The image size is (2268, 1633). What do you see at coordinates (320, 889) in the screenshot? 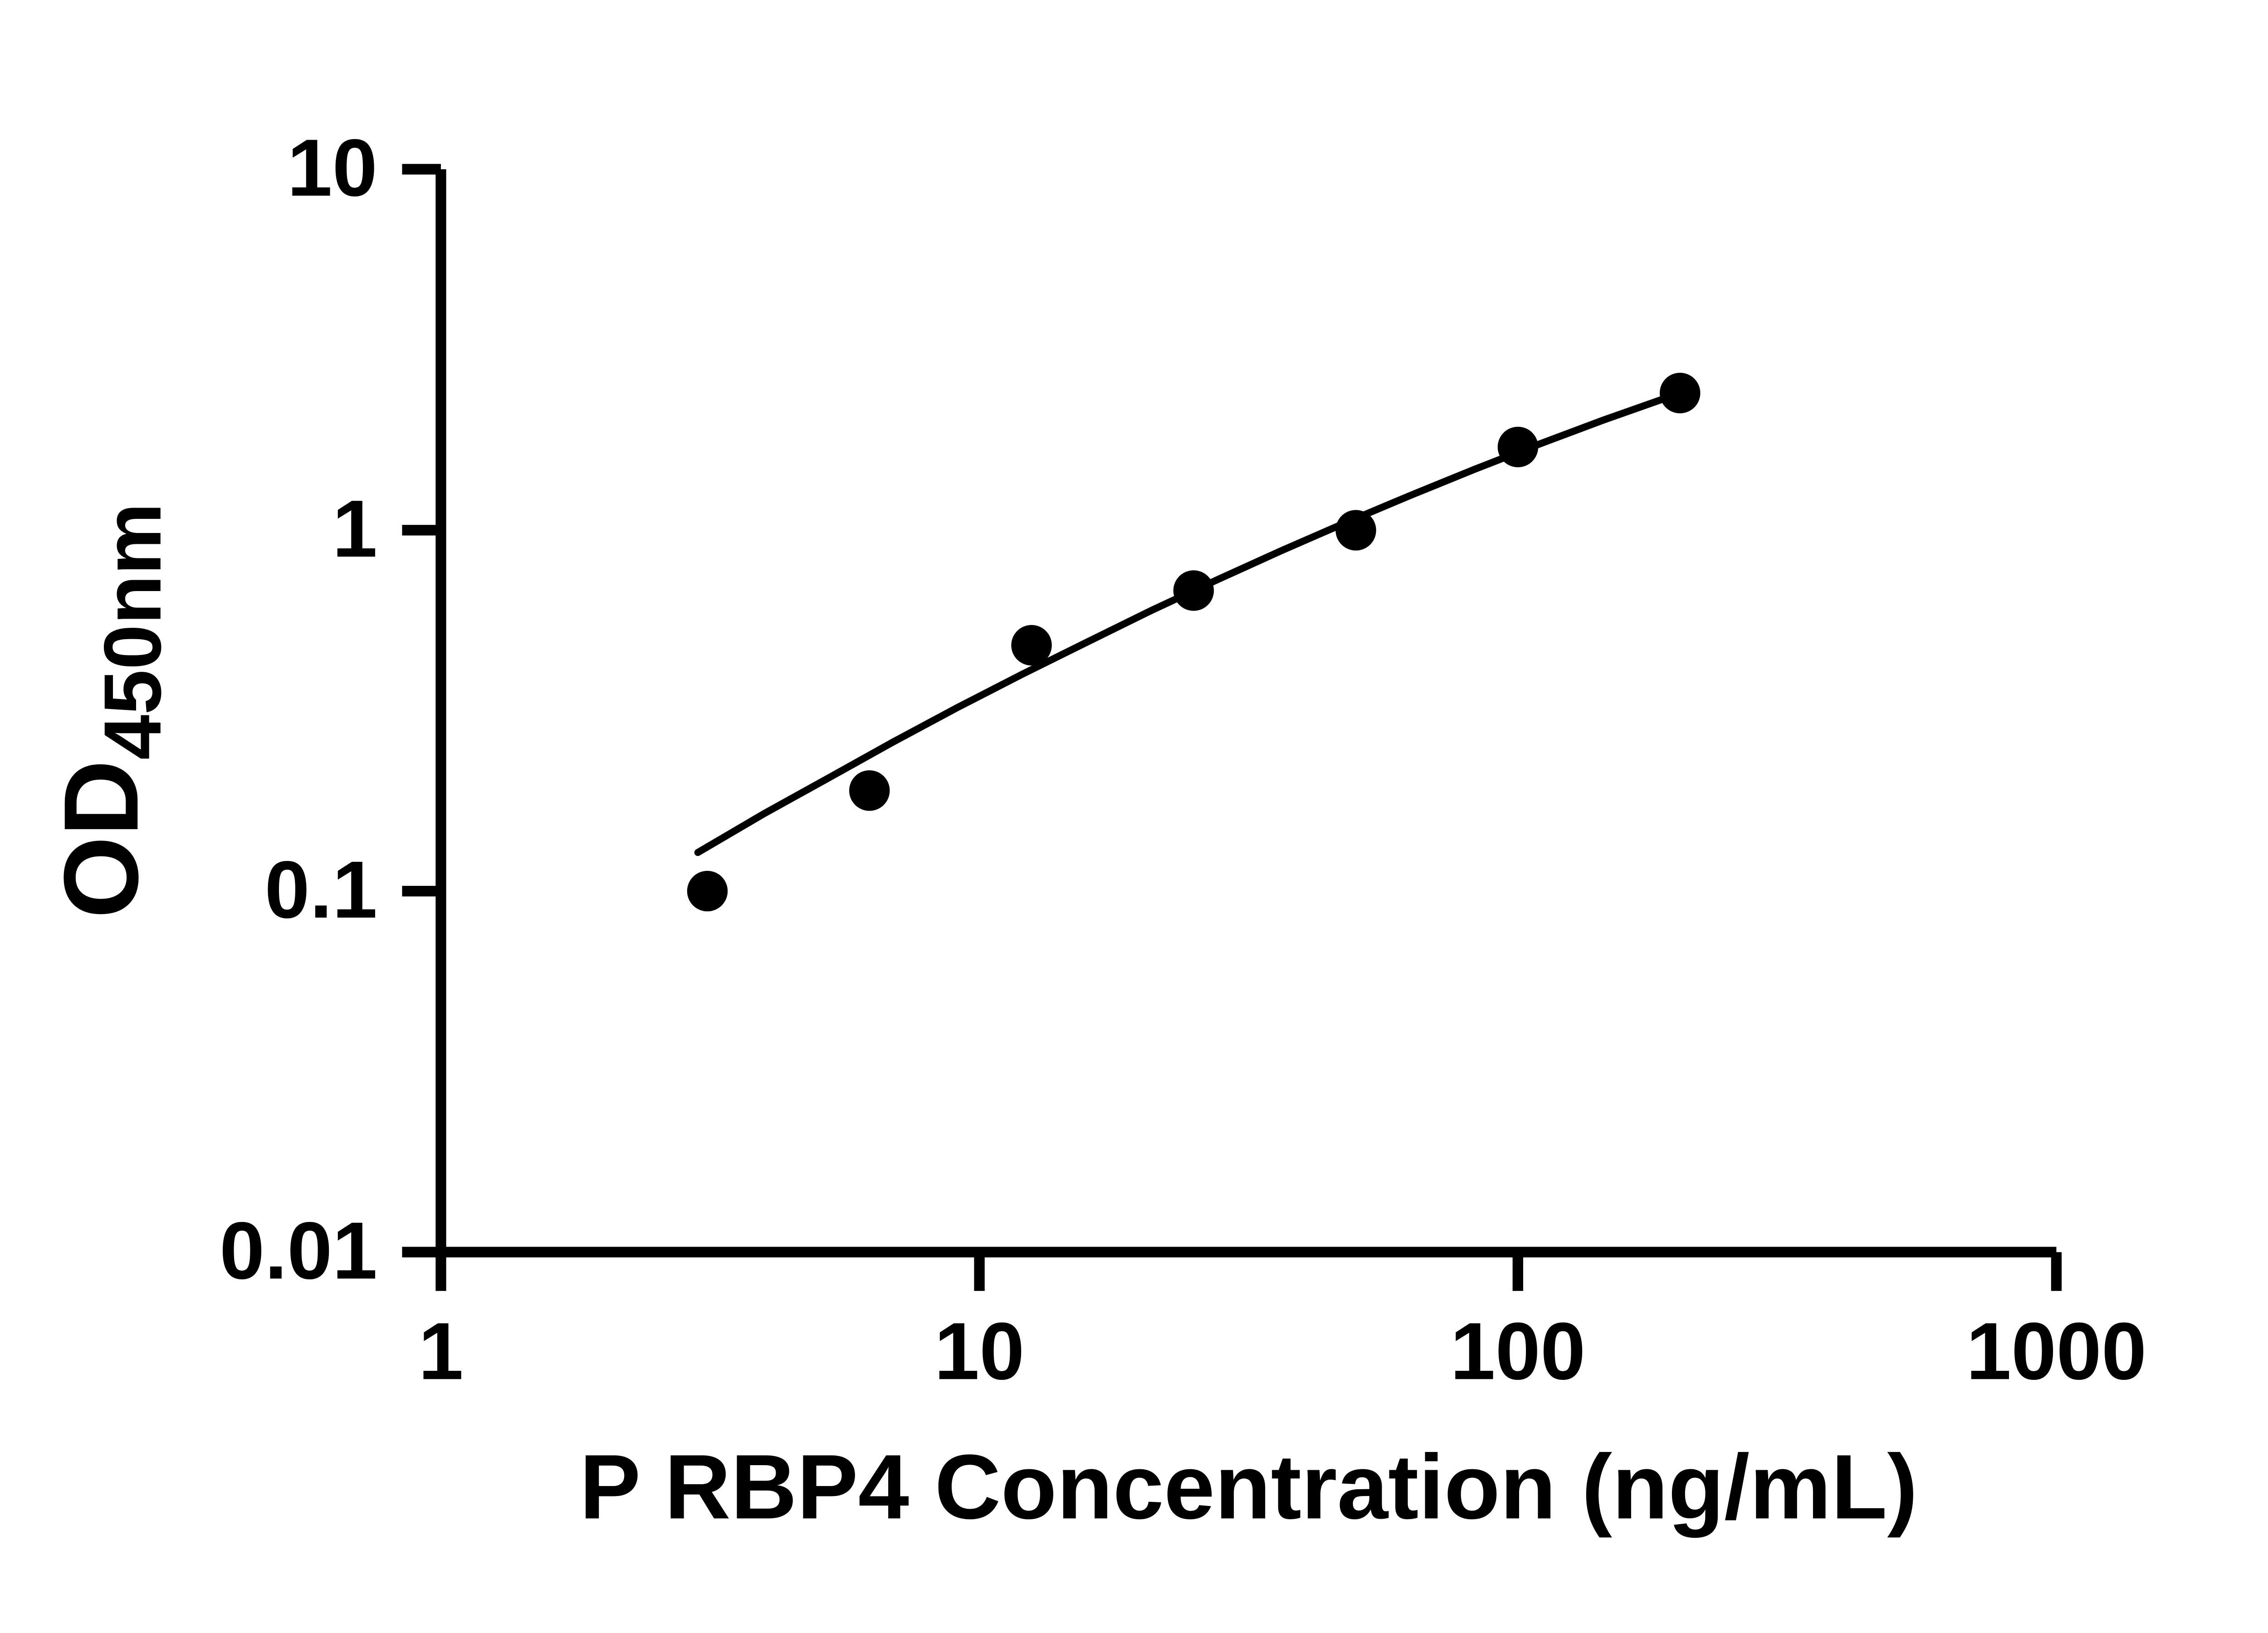
I see `y-tick-label: 0.1` at bounding box center [320, 889].